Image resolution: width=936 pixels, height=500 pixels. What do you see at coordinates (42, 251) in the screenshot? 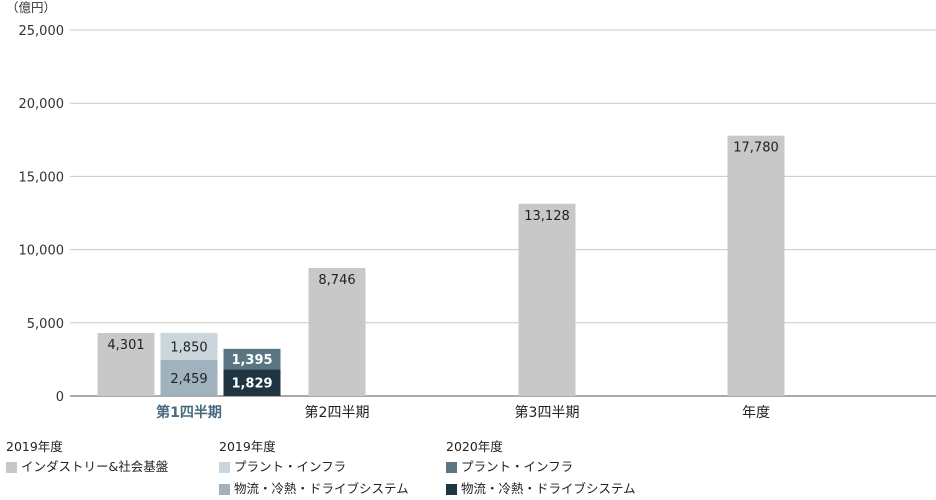
I see `y-tick-label: 10,000` at bounding box center [42, 251].